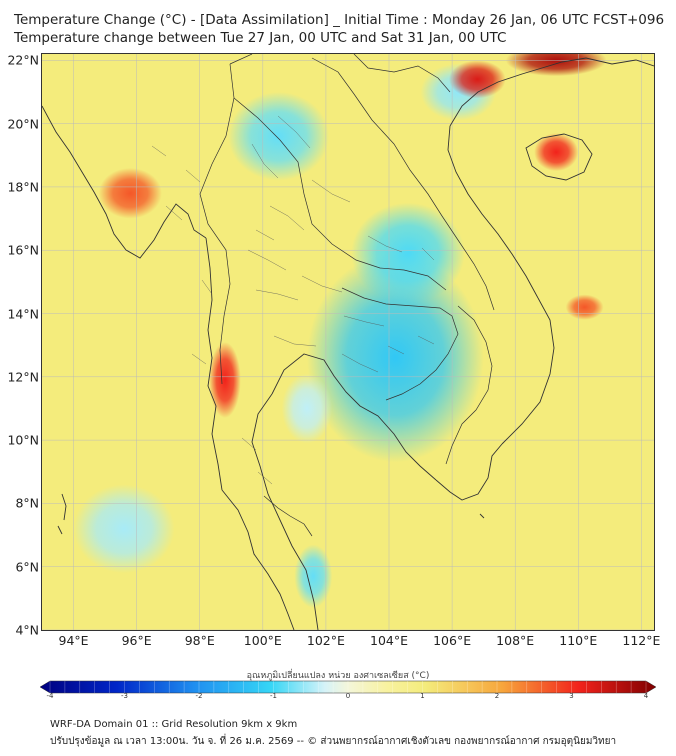  What do you see at coordinates (469, 472) in the screenshot?
I see `coastline-mekong-delta` at bounding box center [469, 472].